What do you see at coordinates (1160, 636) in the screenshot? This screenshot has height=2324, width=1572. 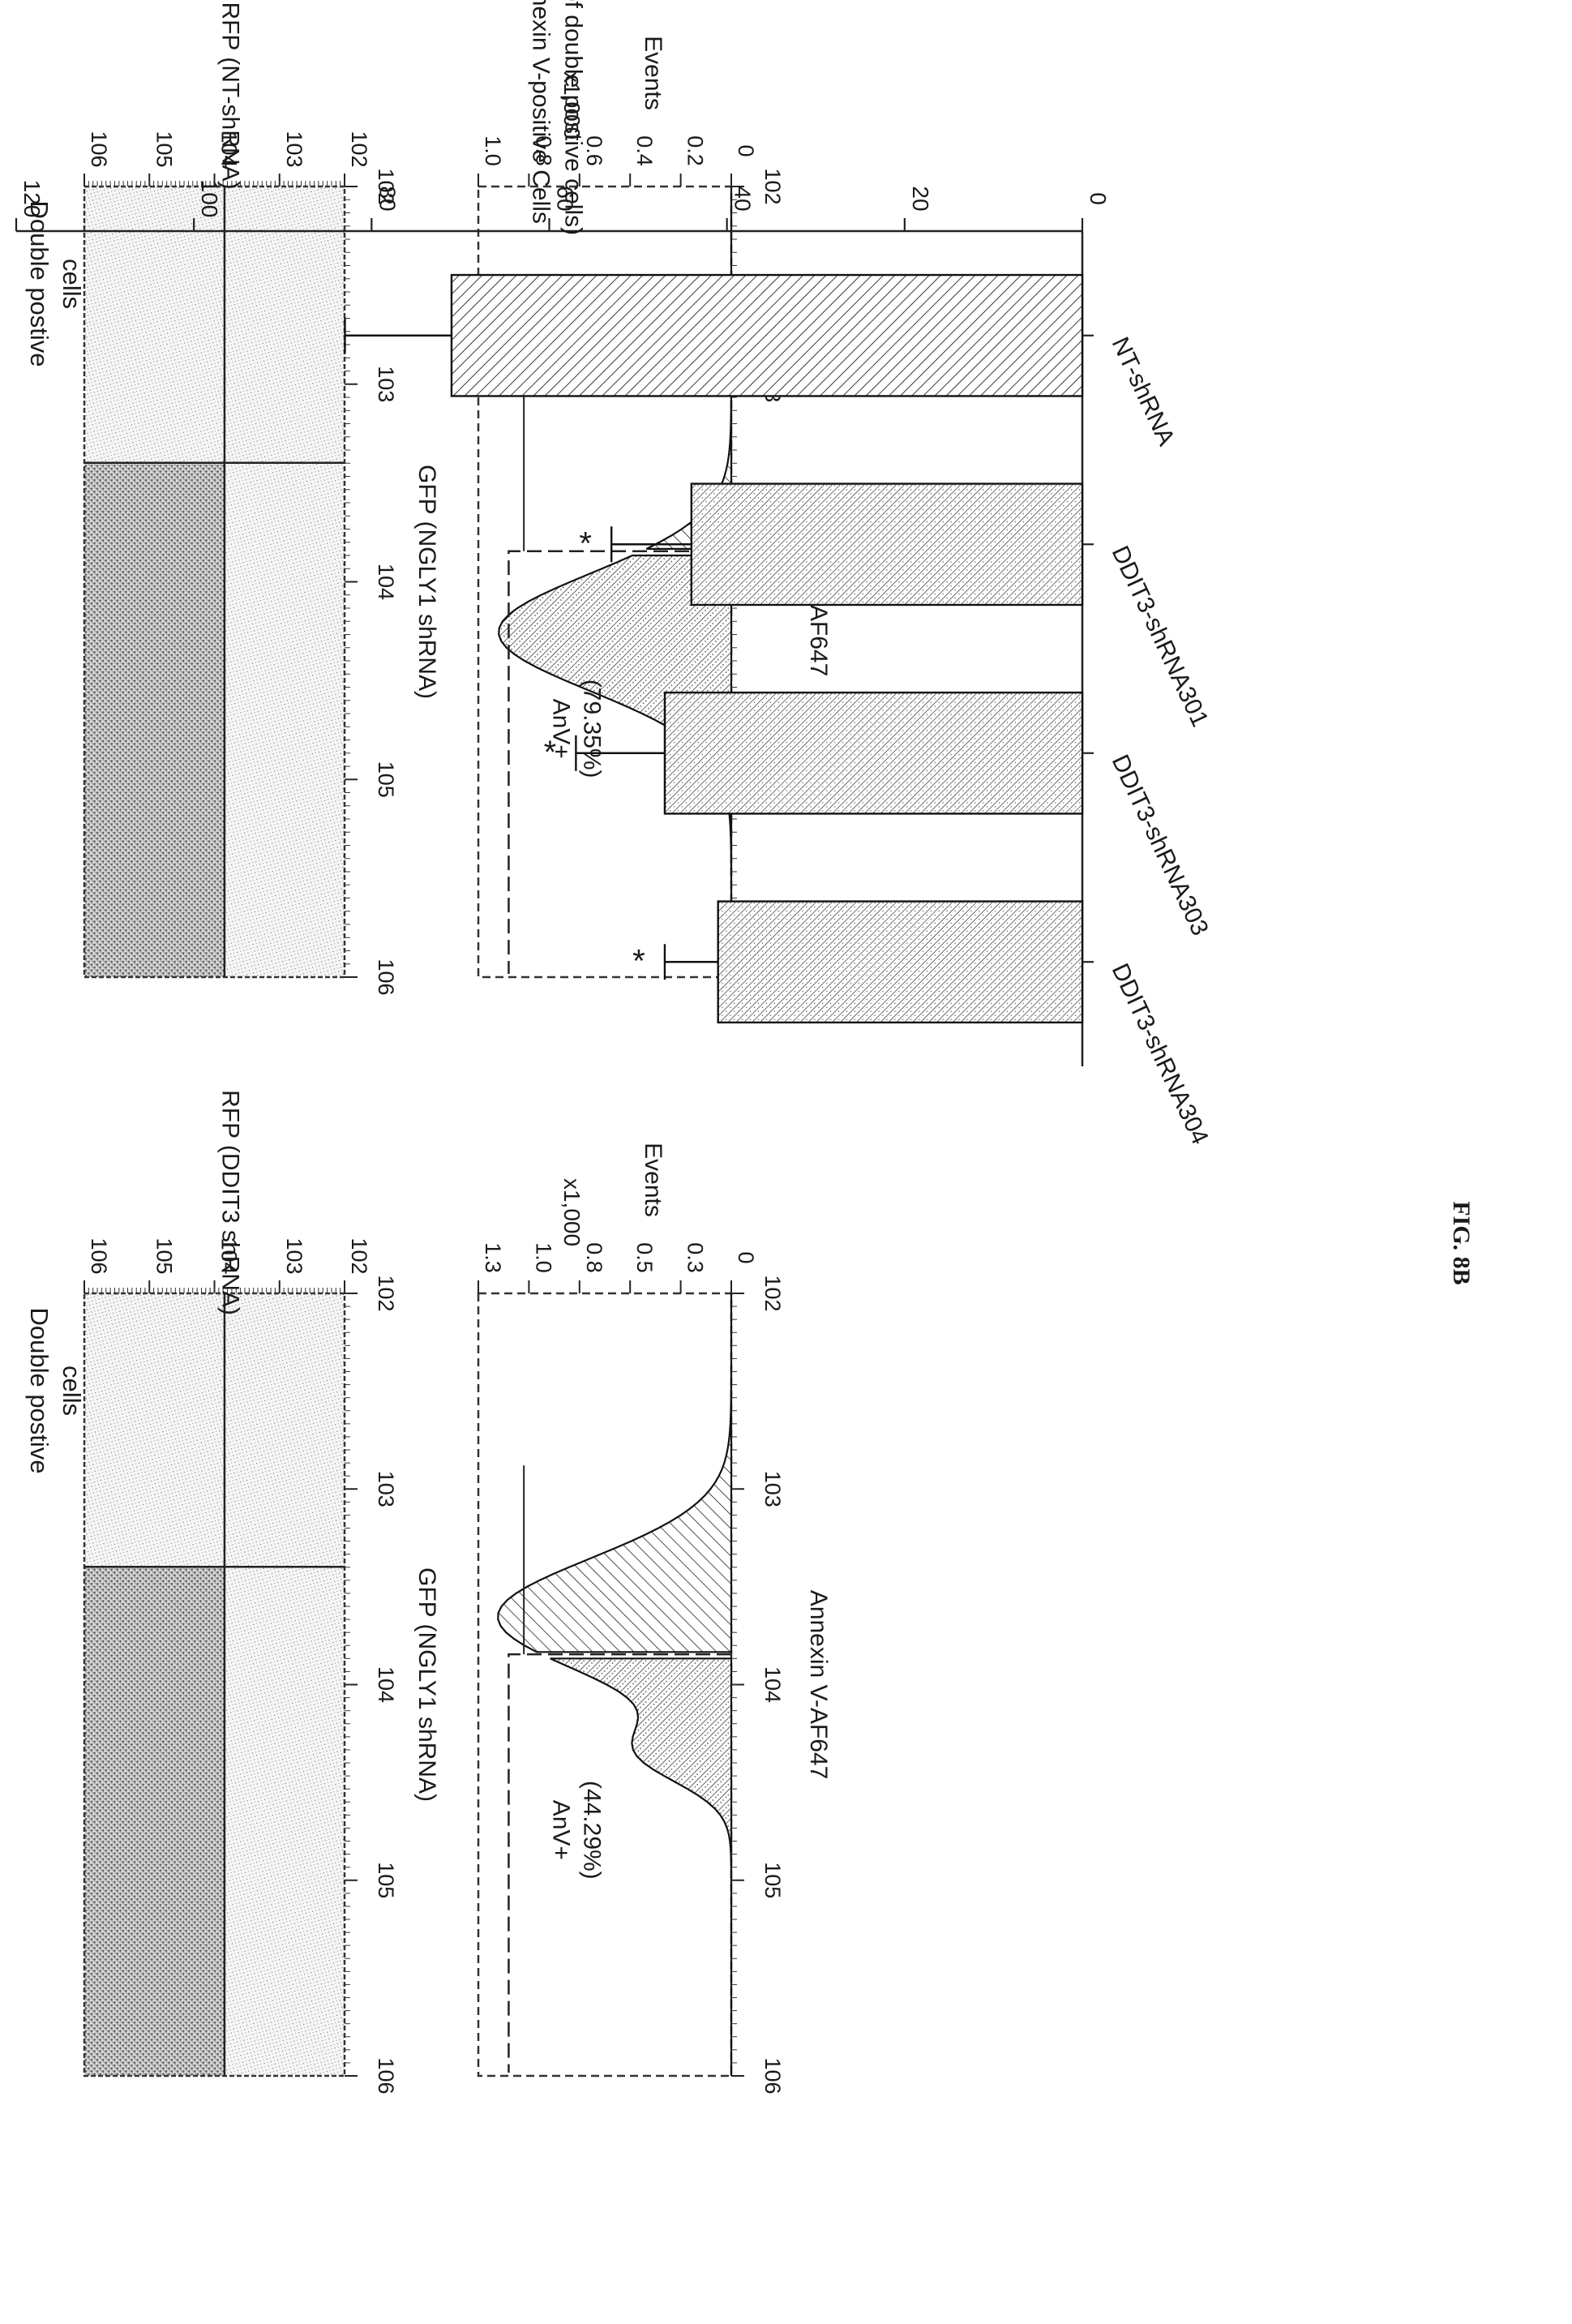 I see `category-label: DDIT3-shRNA301` at bounding box center [1160, 636].